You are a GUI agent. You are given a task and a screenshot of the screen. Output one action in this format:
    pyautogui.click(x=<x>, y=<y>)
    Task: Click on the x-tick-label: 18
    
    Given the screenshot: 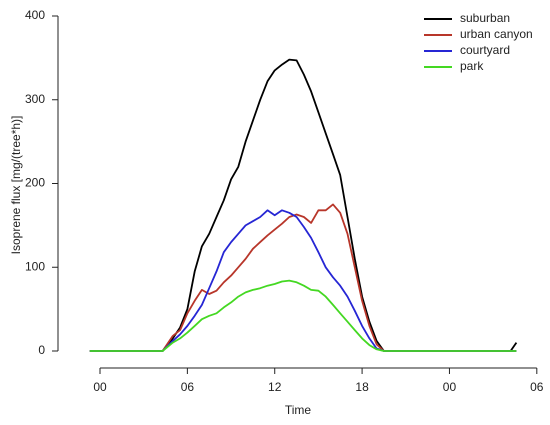 What is the action you would take?
    pyautogui.click(x=362, y=387)
    